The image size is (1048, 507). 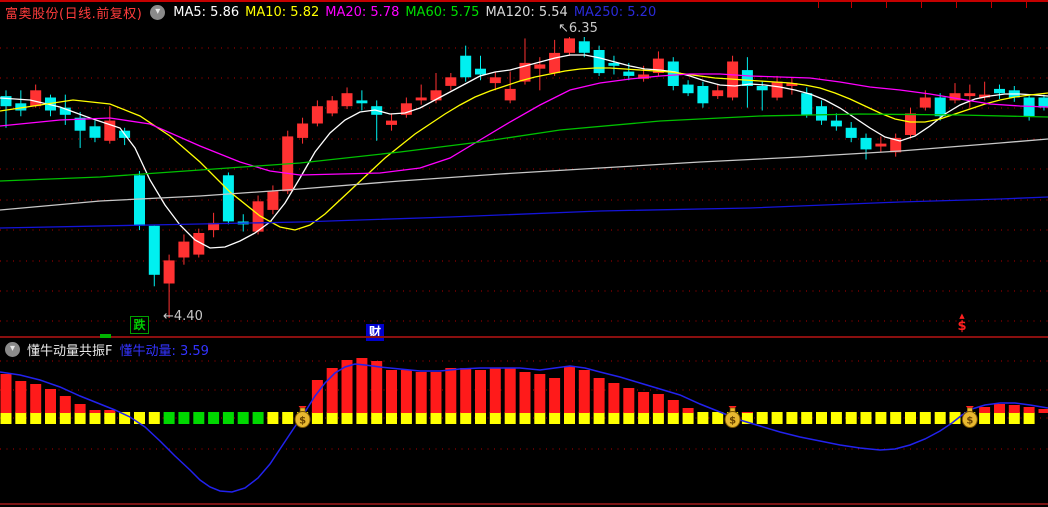 I want to click on ma-label: MA20: 5.78, so click(x=362, y=12).